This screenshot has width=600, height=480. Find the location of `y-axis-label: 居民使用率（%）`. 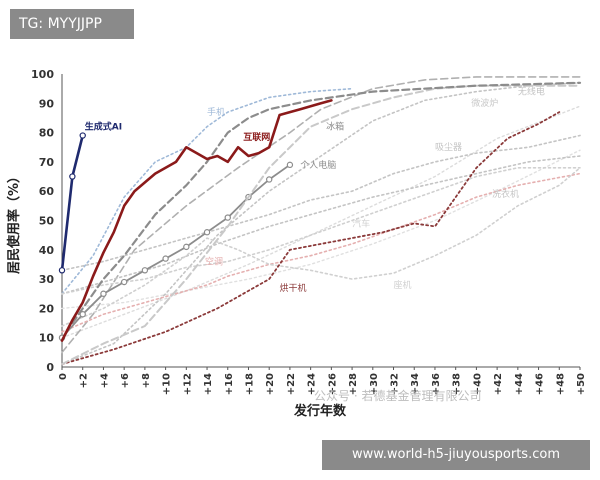

y-axis-label: 居民使用率（%） is located at coordinates (14, 222).